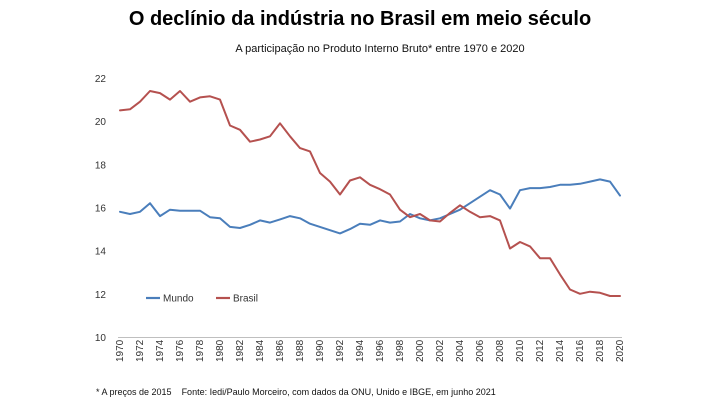 Image resolution: width=720 pixels, height=405 pixels. Describe the element at coordinates (520, 350) in the screenshot. I see `x-tick-label: 2010` at that location.